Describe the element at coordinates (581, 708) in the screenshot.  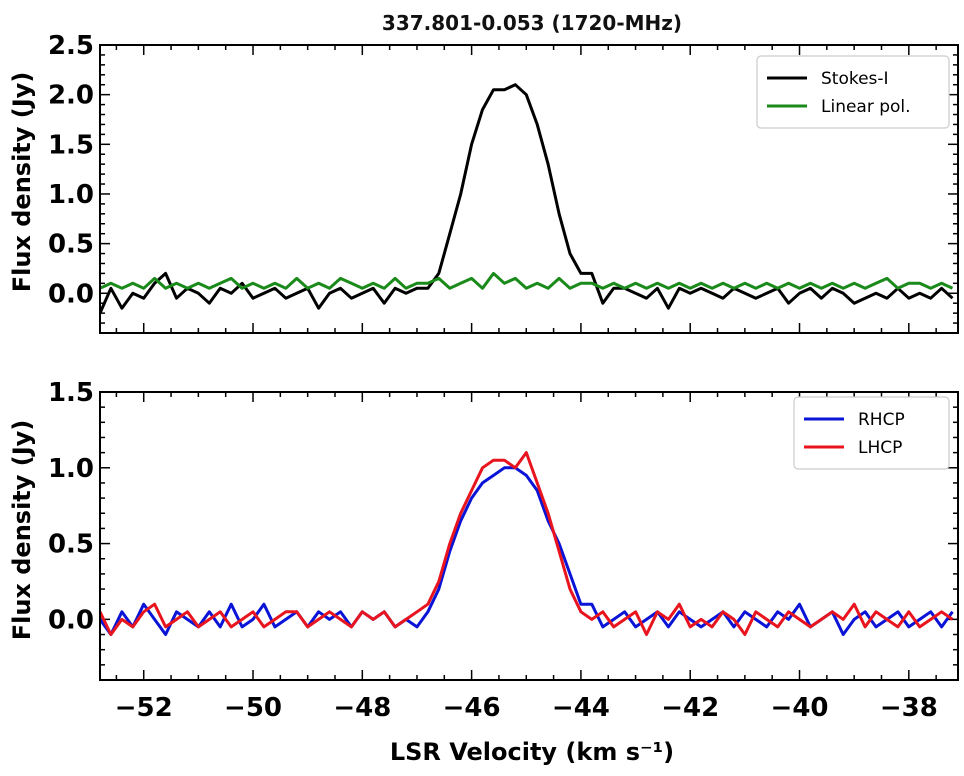
I see `x-tick-label: −44` at that location.